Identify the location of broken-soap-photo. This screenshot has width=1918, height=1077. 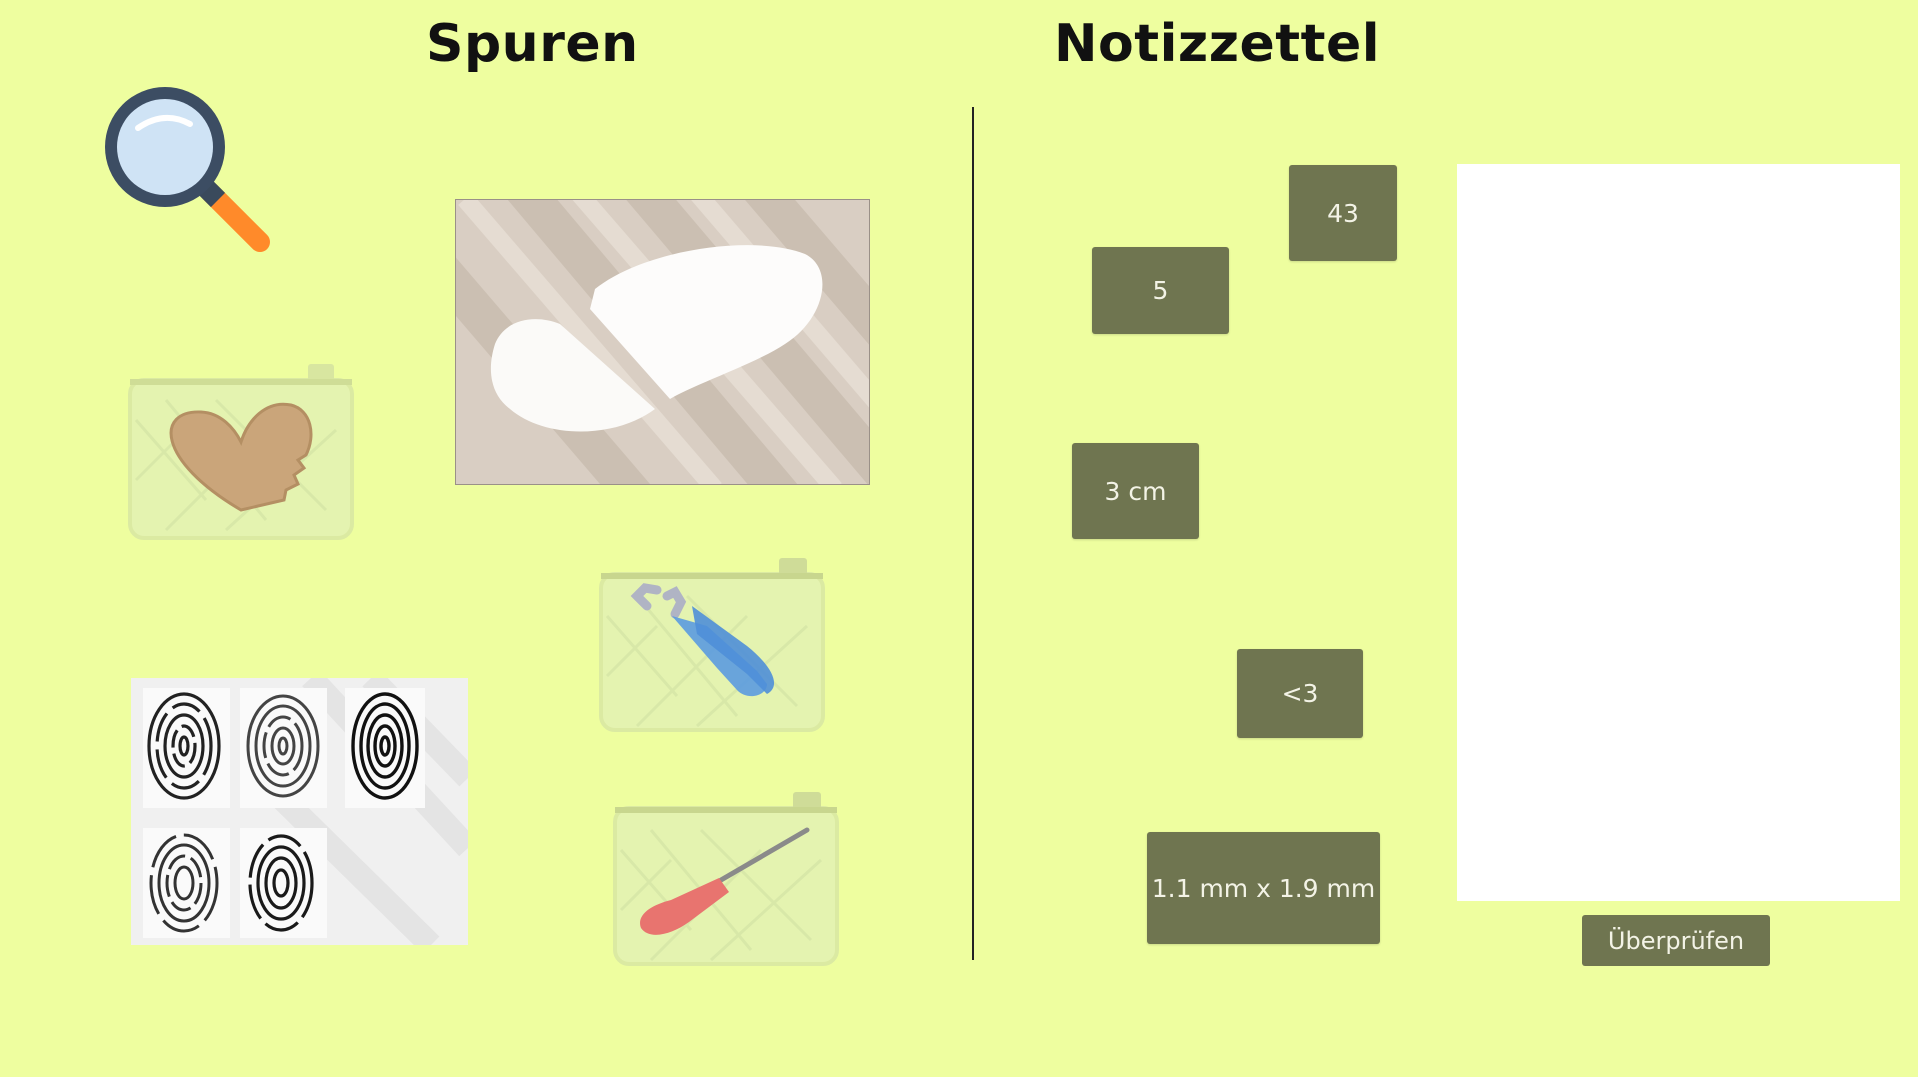
(662, 342).